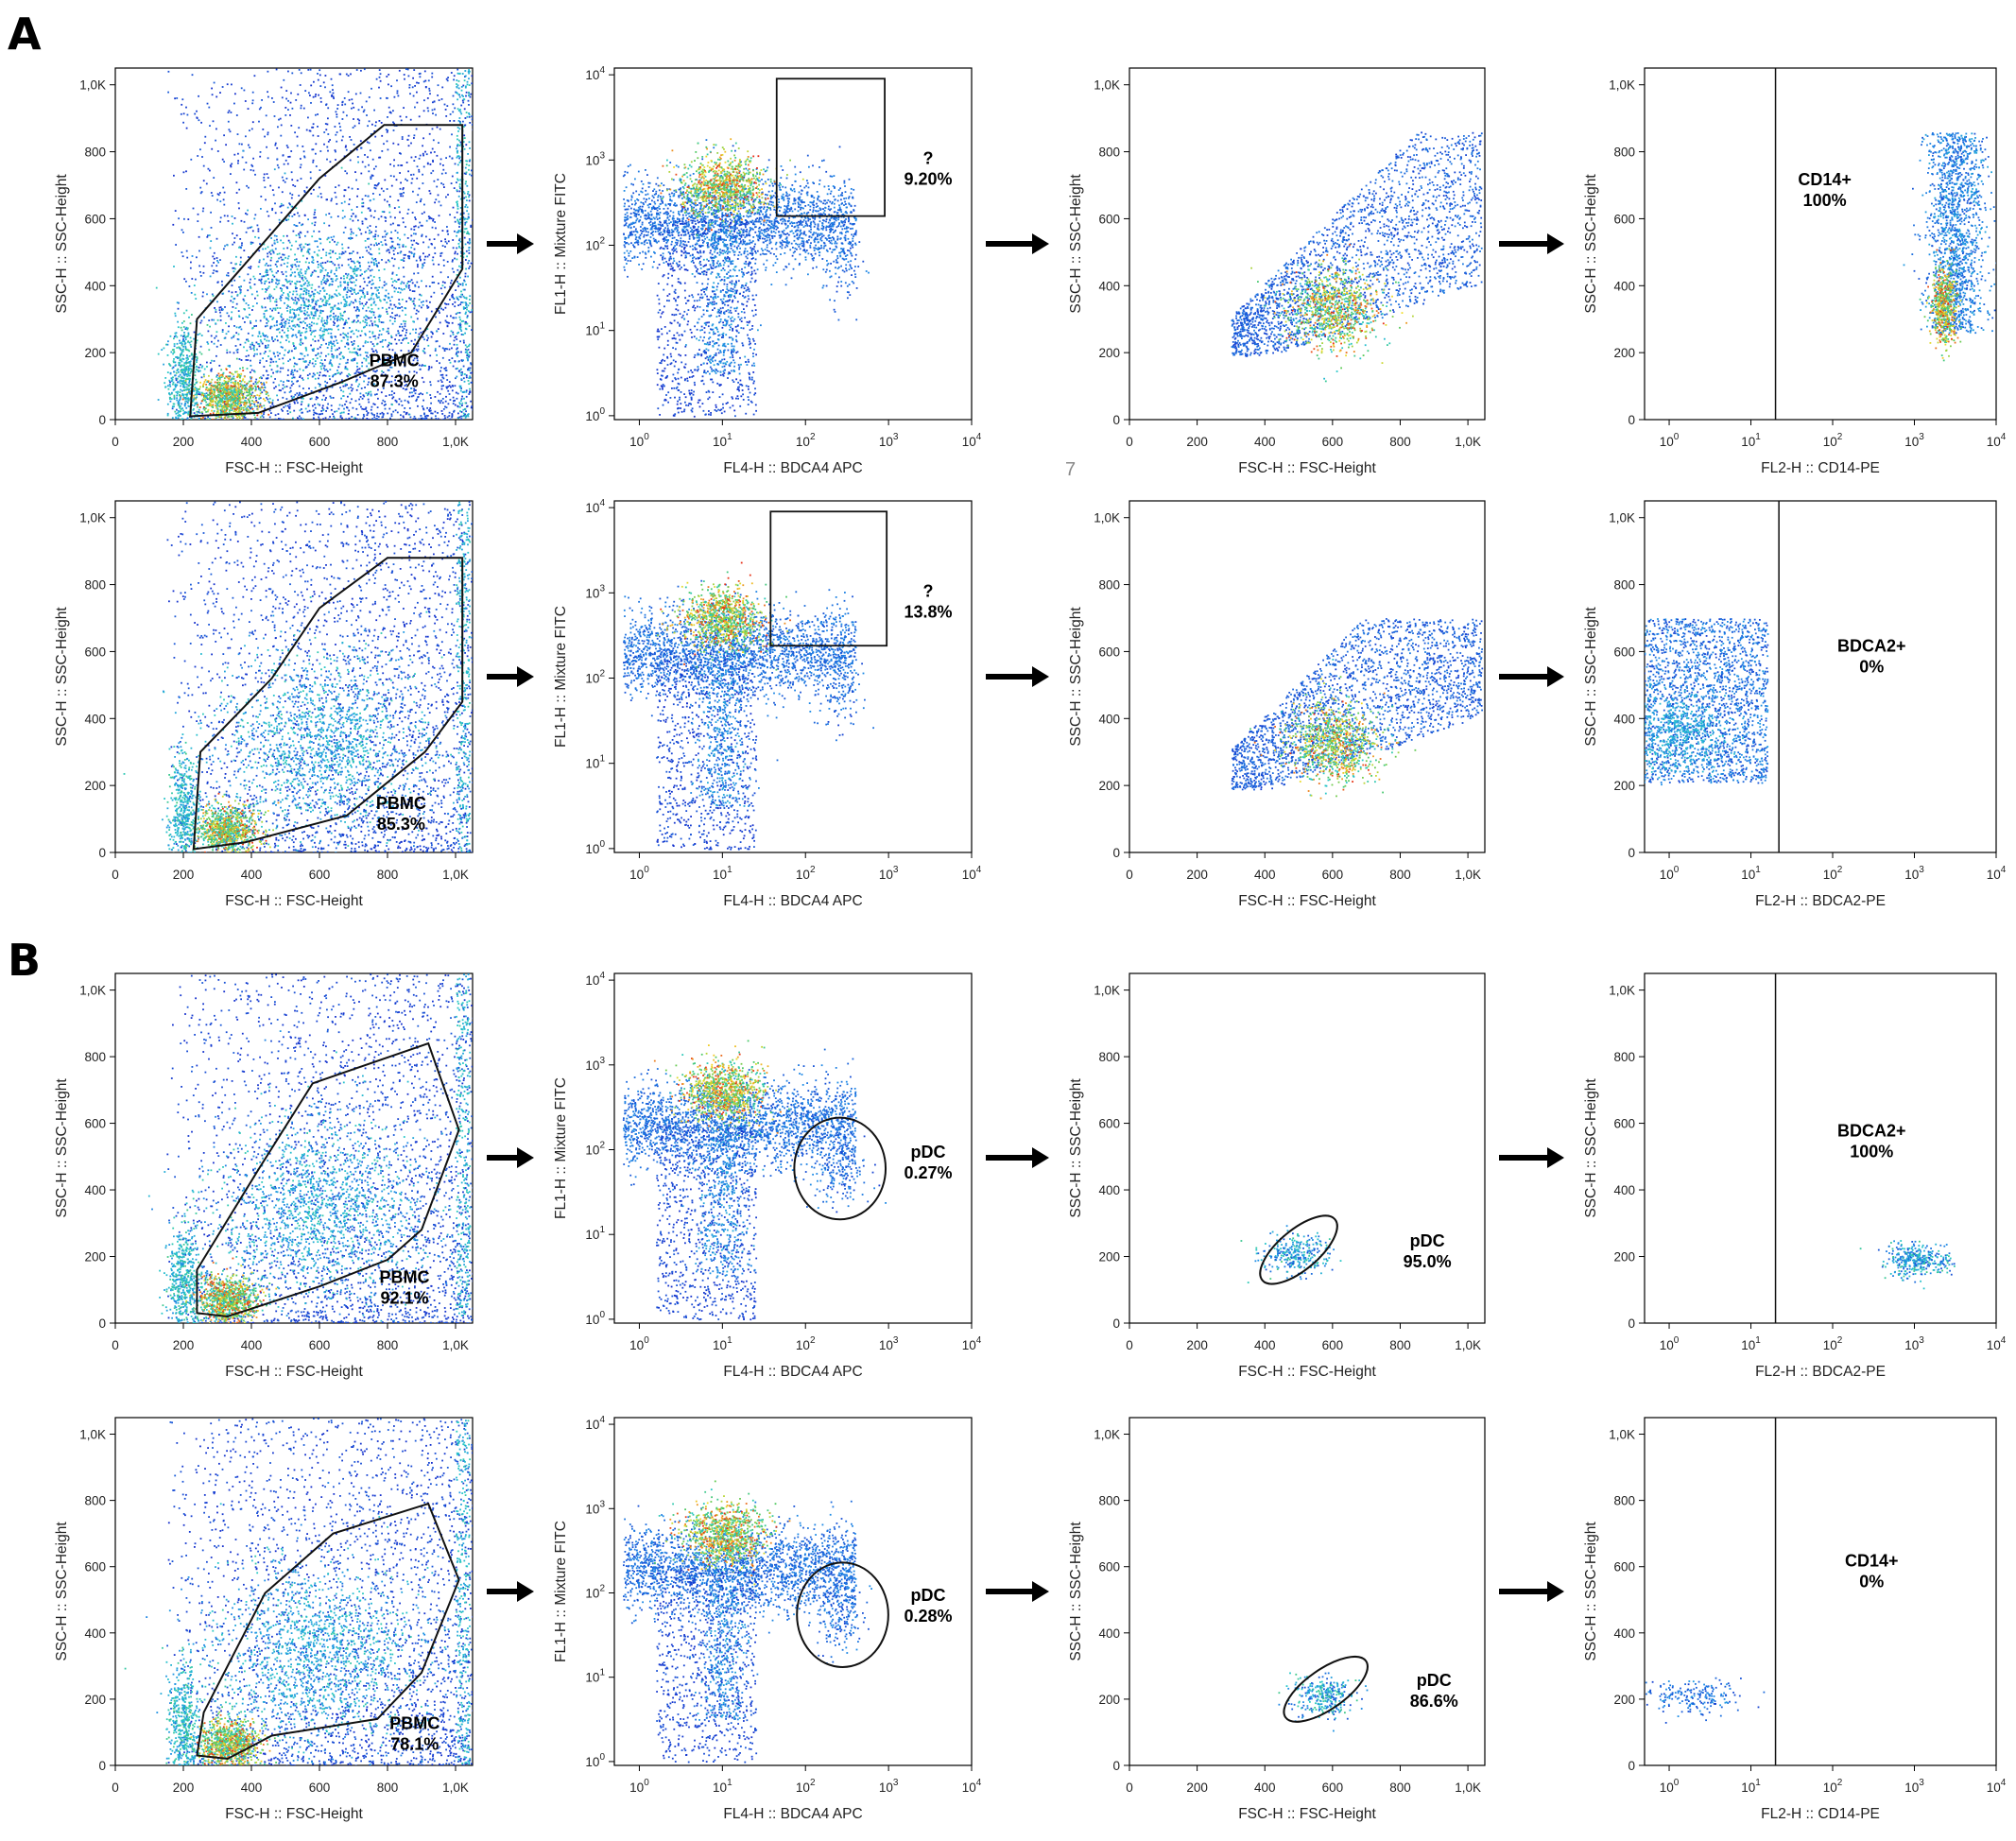 The image size is (2016, 1841). I want to click on gate-annotation: 9.20%, so click(929, 178).